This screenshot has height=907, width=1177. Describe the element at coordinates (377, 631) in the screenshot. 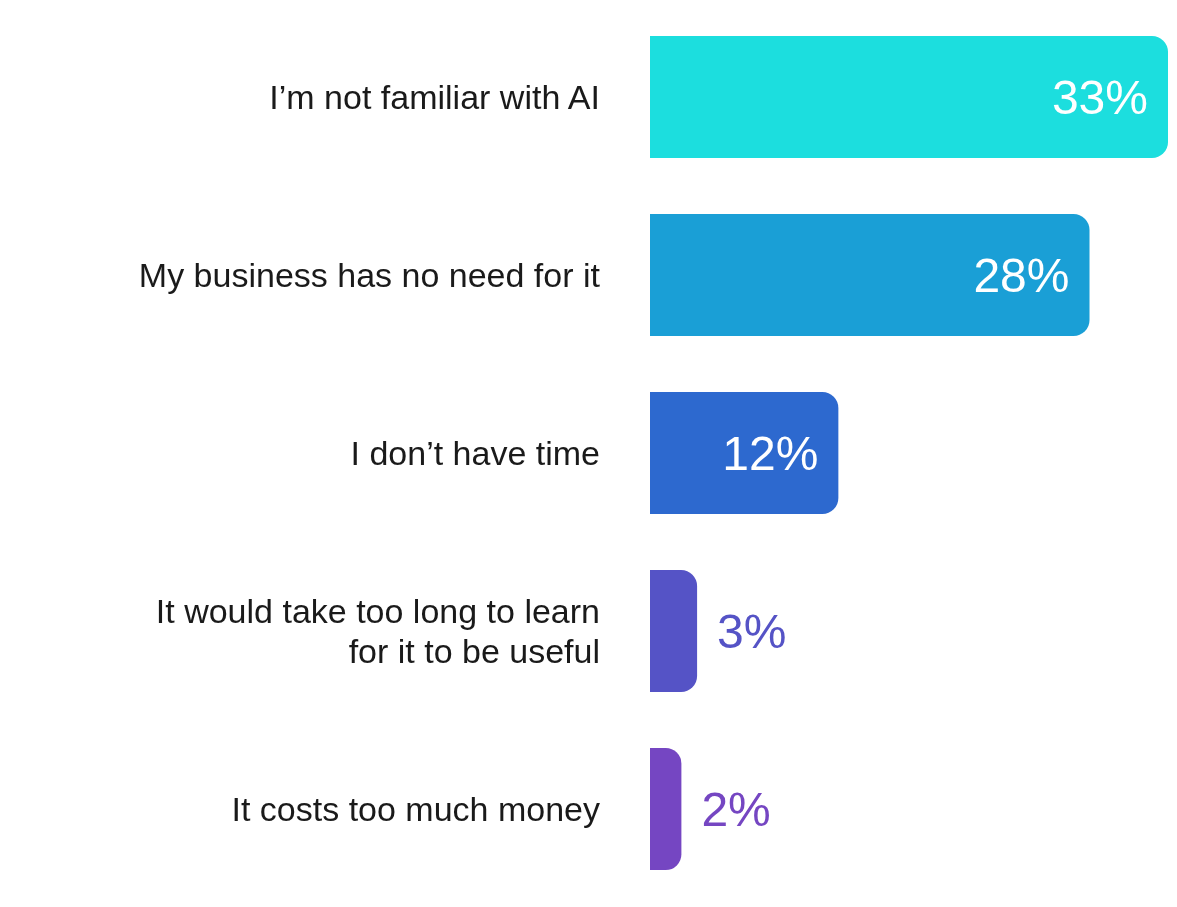

I see `y-tick-label: It would take too long to learn for it to be useful` at that location.